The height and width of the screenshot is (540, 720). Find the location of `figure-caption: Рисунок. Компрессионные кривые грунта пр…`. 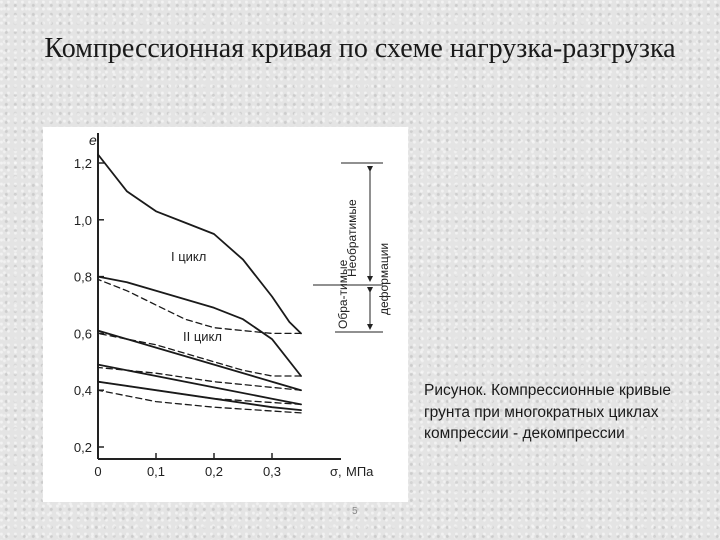

figure-caption: Рисунок. Компрессионные кривые грунта пр… is located at coordinates (548, 412).